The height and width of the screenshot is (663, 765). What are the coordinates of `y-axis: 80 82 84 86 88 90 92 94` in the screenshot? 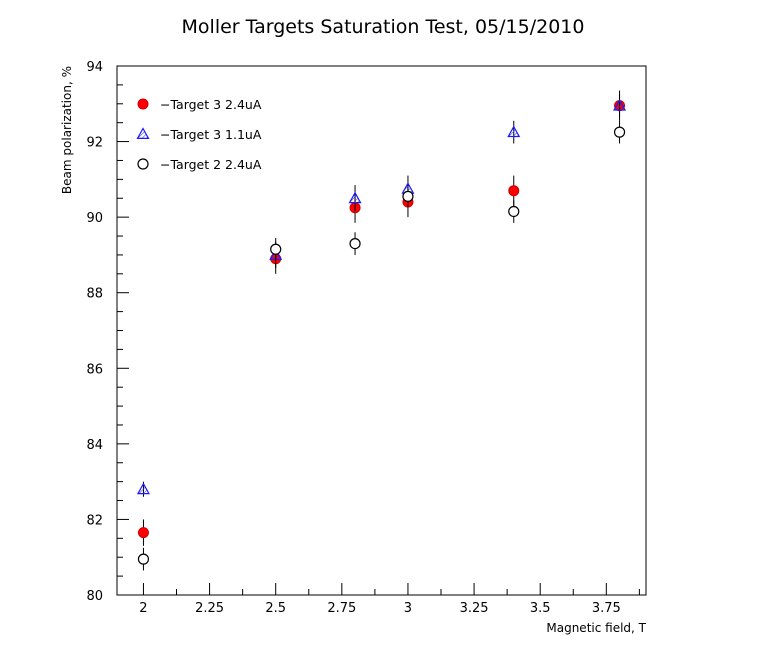 It's located at (107, 332).